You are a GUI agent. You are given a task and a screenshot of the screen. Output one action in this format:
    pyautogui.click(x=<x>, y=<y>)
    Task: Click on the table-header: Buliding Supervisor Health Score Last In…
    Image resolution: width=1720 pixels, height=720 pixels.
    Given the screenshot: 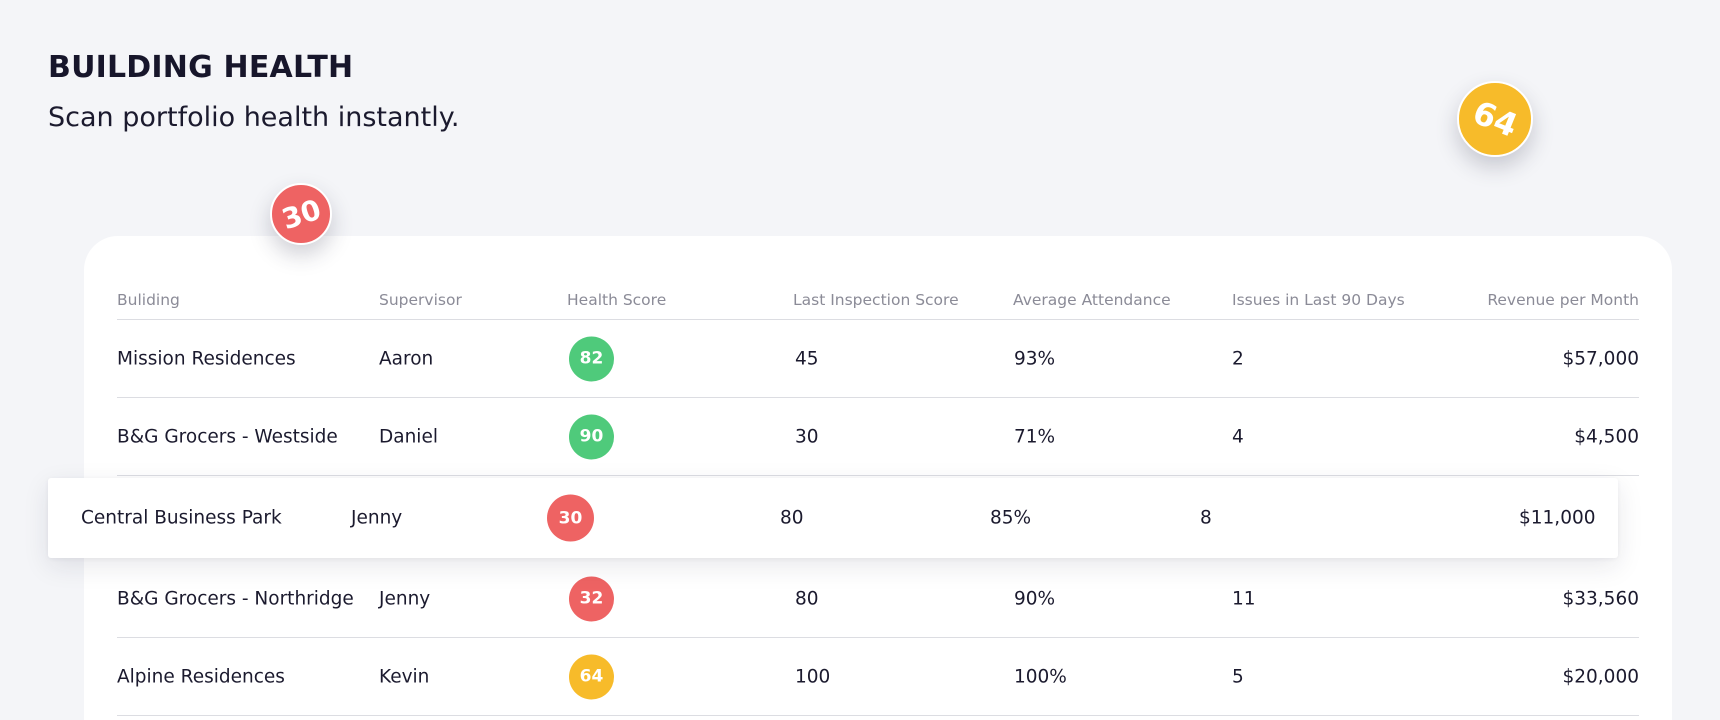 What is the action you would take?
    pyautogui.click(x=878, y=303)
    